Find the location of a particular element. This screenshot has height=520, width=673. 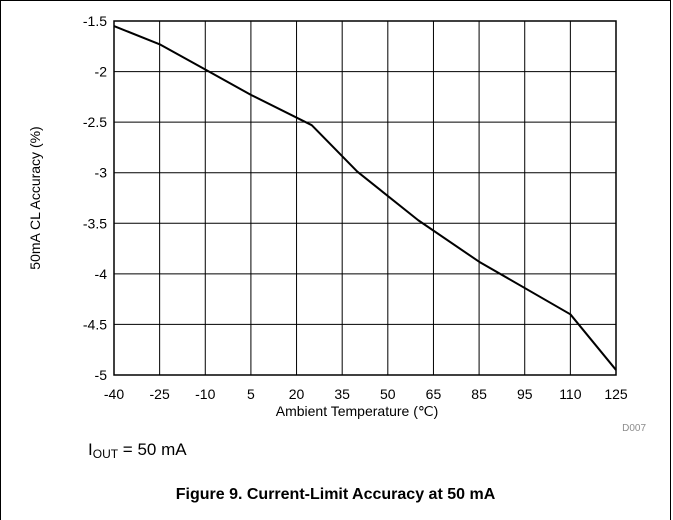

x-tick-label: 65 is located at coordinates (434, 394).